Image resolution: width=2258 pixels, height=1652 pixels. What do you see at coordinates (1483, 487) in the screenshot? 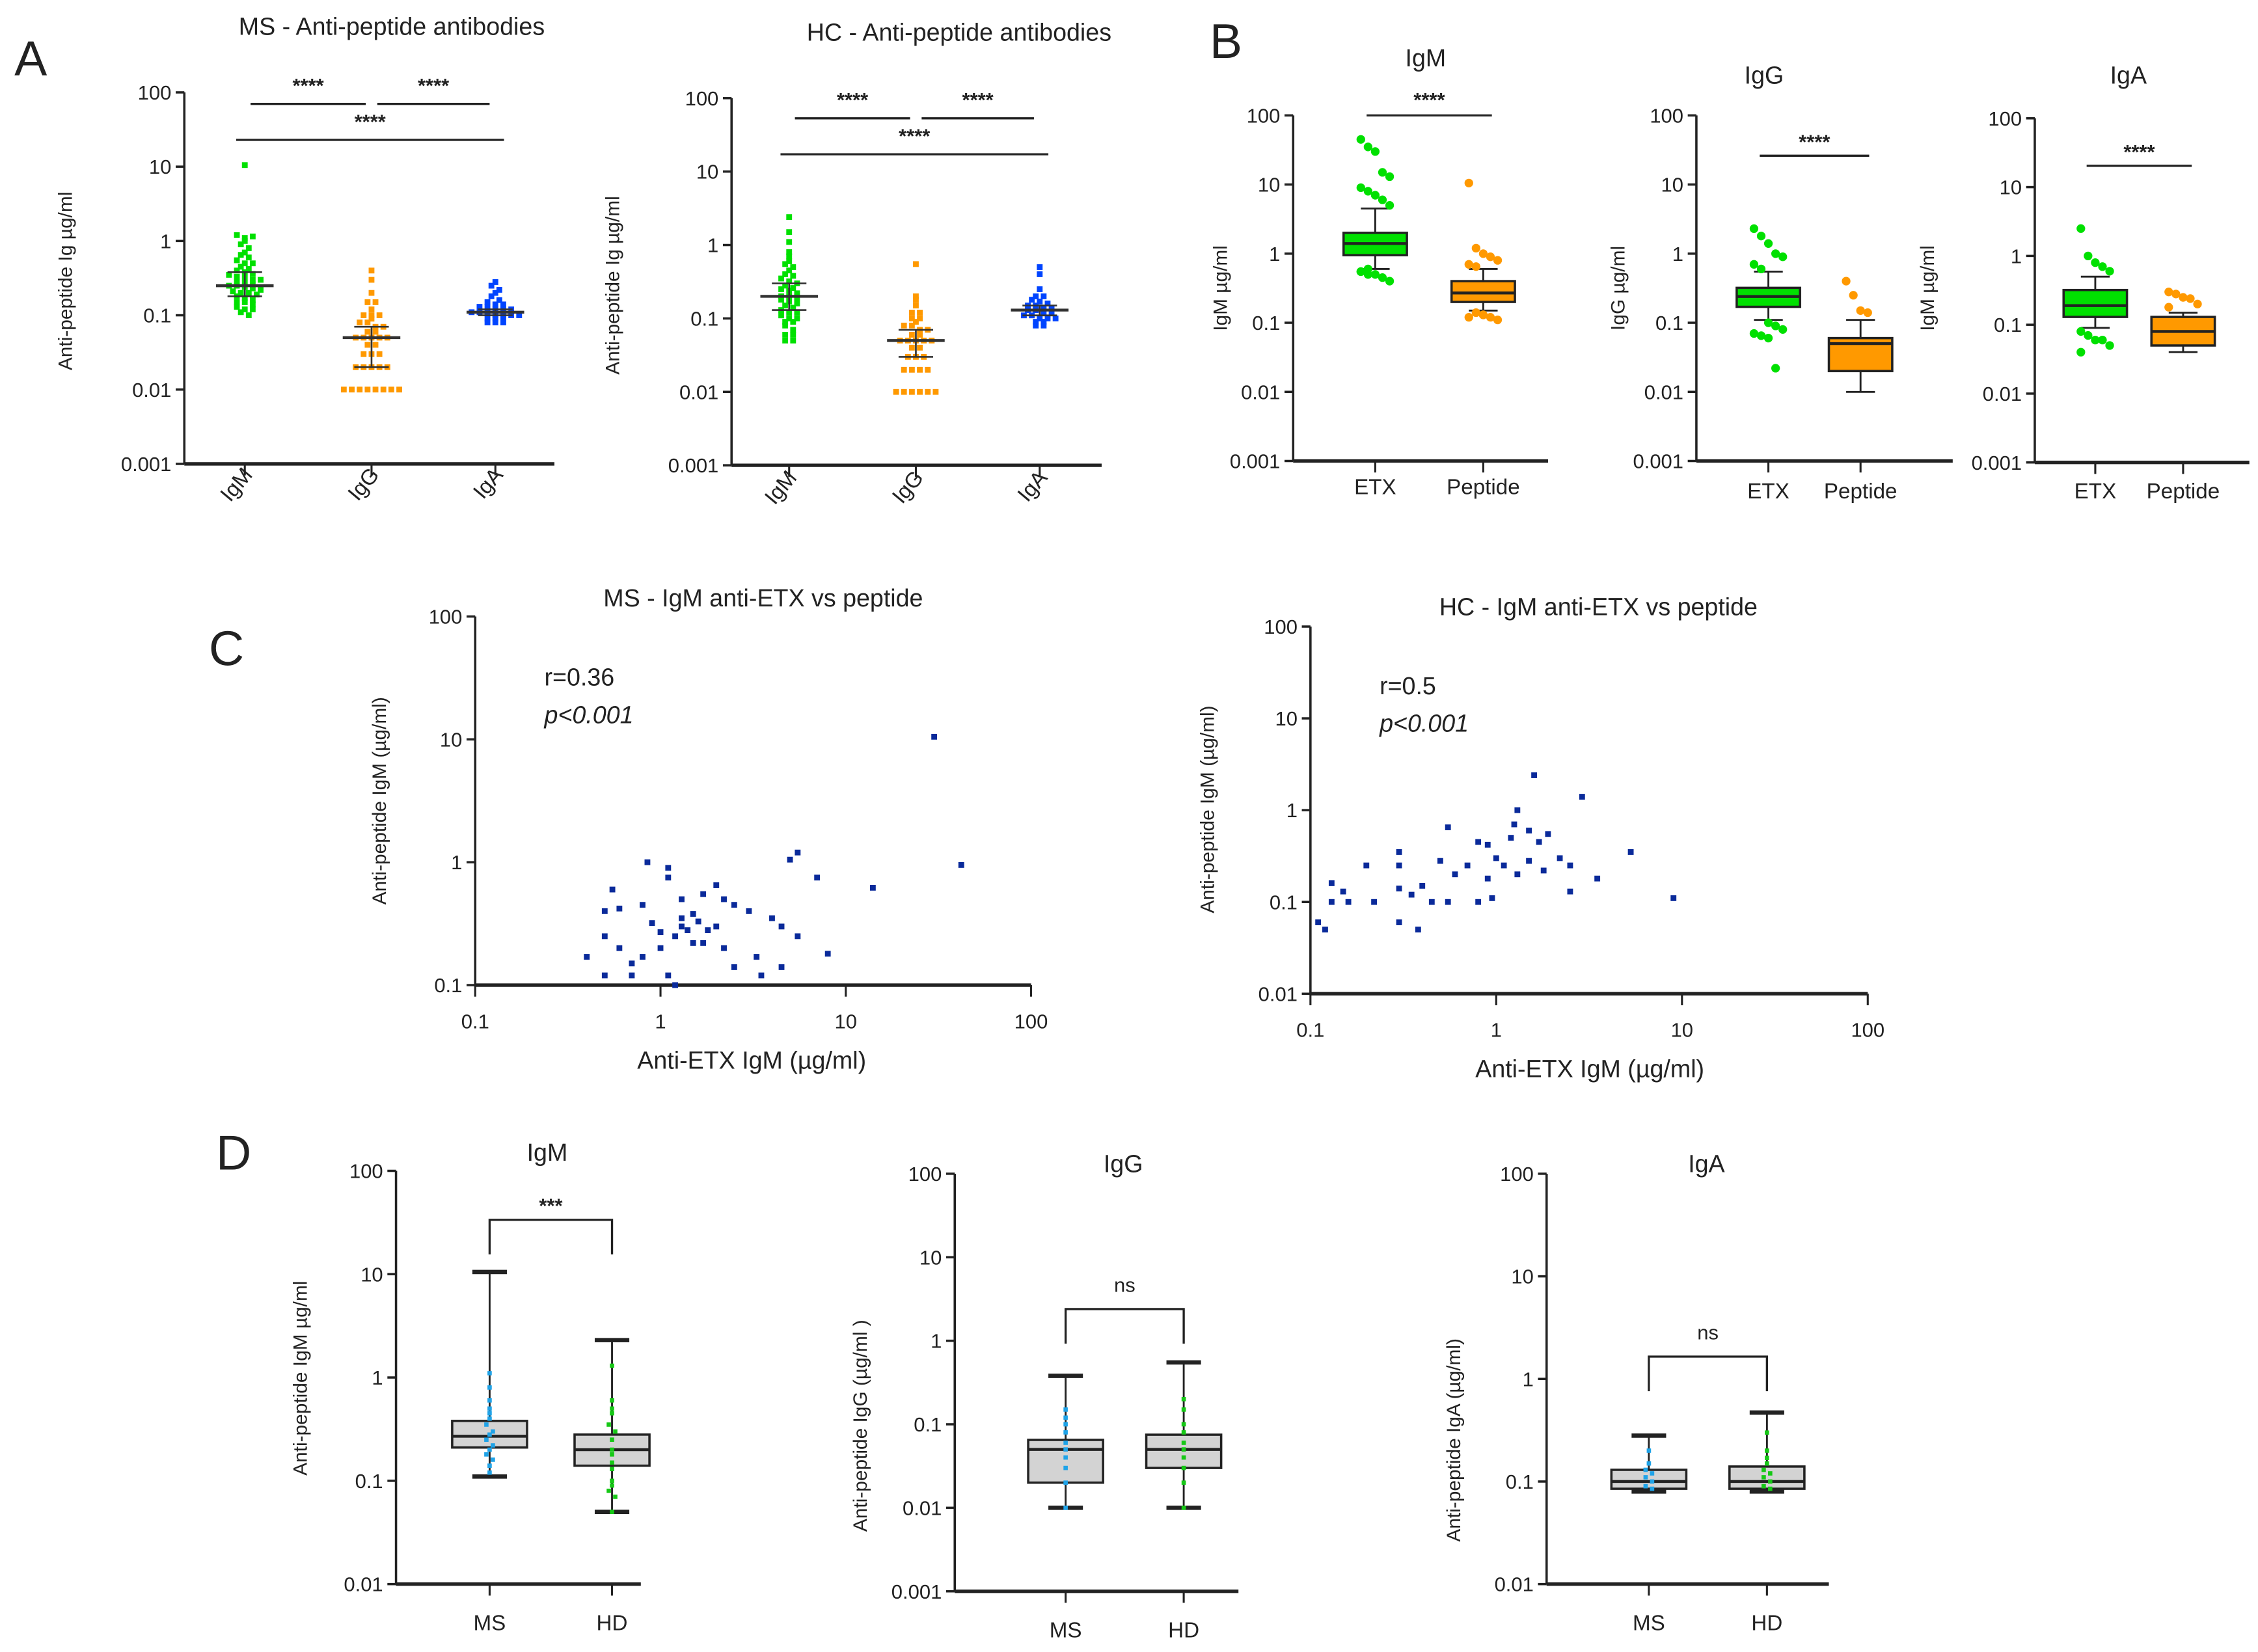
I see `category-label: Peptide` at bounding box center [1483, 487].